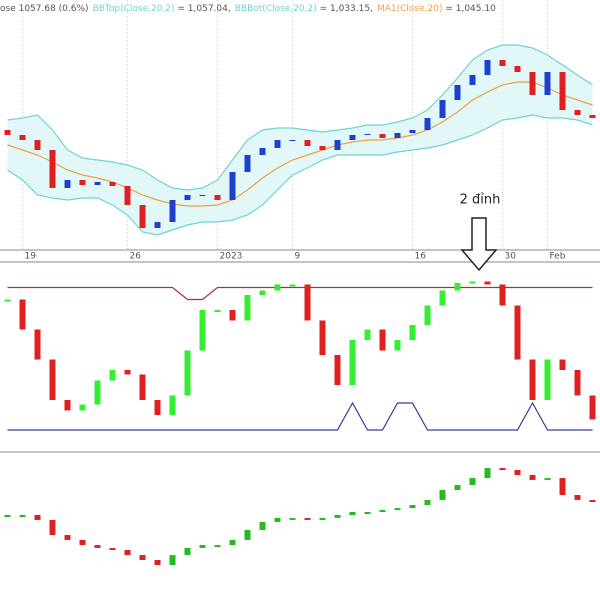 Image resolution: width=600 pixels, height=600 pixels. What do you see at coordinates (31, 257) in the screenshot?
I see `x-tick-label: 19` at bounding box center [31, 257].